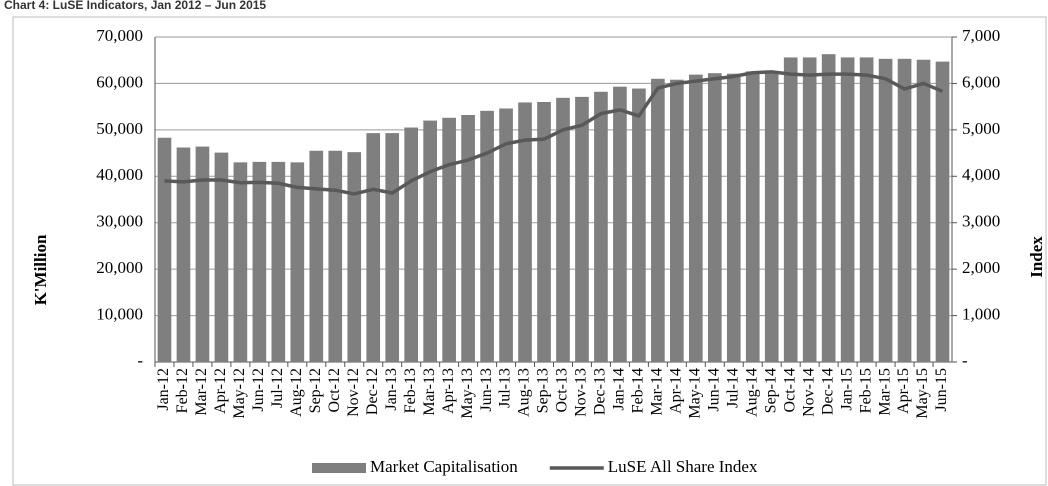  I want to click on y2-axis-title: Index, so click(1036, 257).